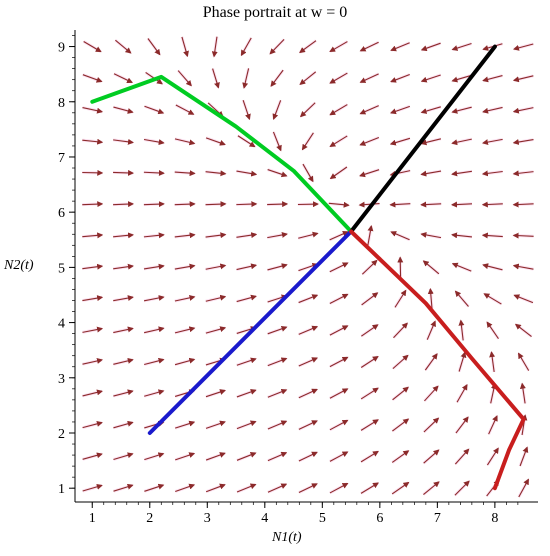  What do you see at coordinates (149, 518) in the screenshot?
I see `x-tick-label: 2` at bounding box center [149, 518].